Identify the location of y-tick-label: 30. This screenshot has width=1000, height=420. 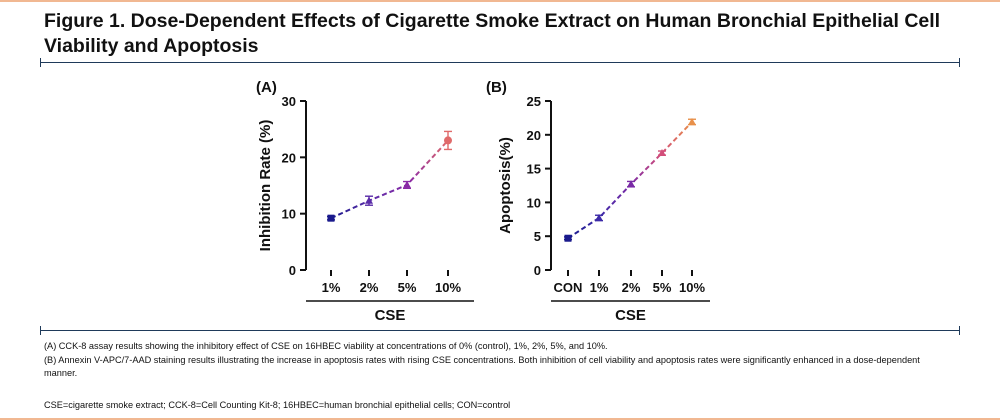
(289, 101).